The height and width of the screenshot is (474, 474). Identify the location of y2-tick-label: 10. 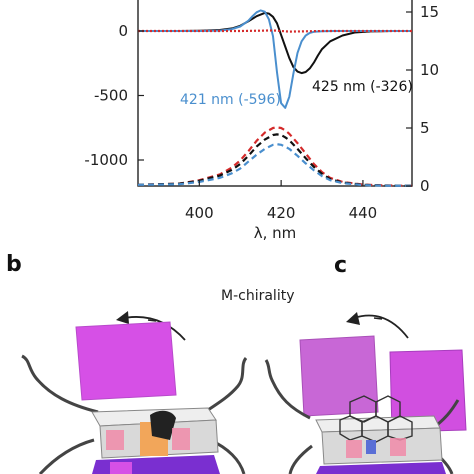
(429, 70).